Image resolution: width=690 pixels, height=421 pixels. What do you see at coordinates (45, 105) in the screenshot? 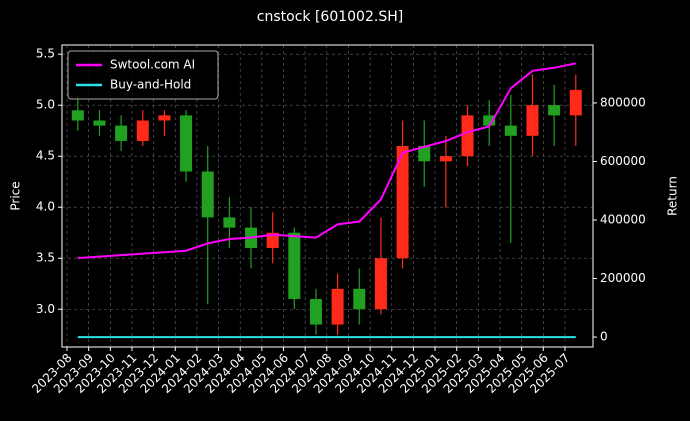
I see `y-tick-label: 5.0` at bounding box center [45, 105].